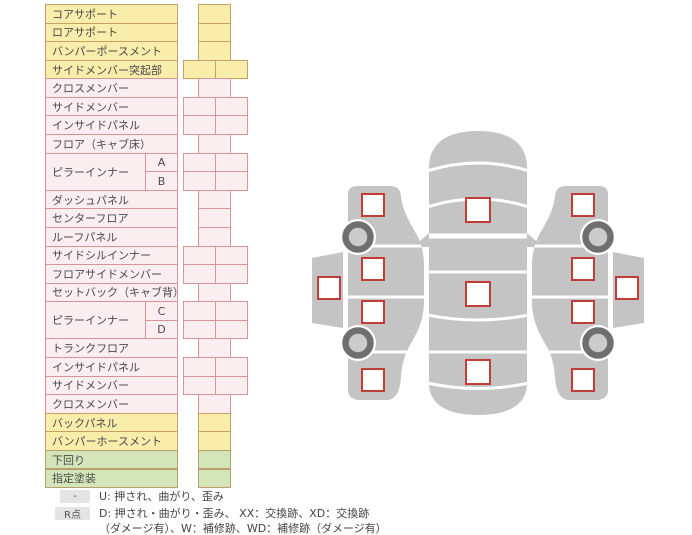 The height and width of the screenshot is (535, 692). What do you see at coordinates (111, 274) in the screenshot?
I see `row-label: フロアサイドメンバー` at bounding box center [111, 274].